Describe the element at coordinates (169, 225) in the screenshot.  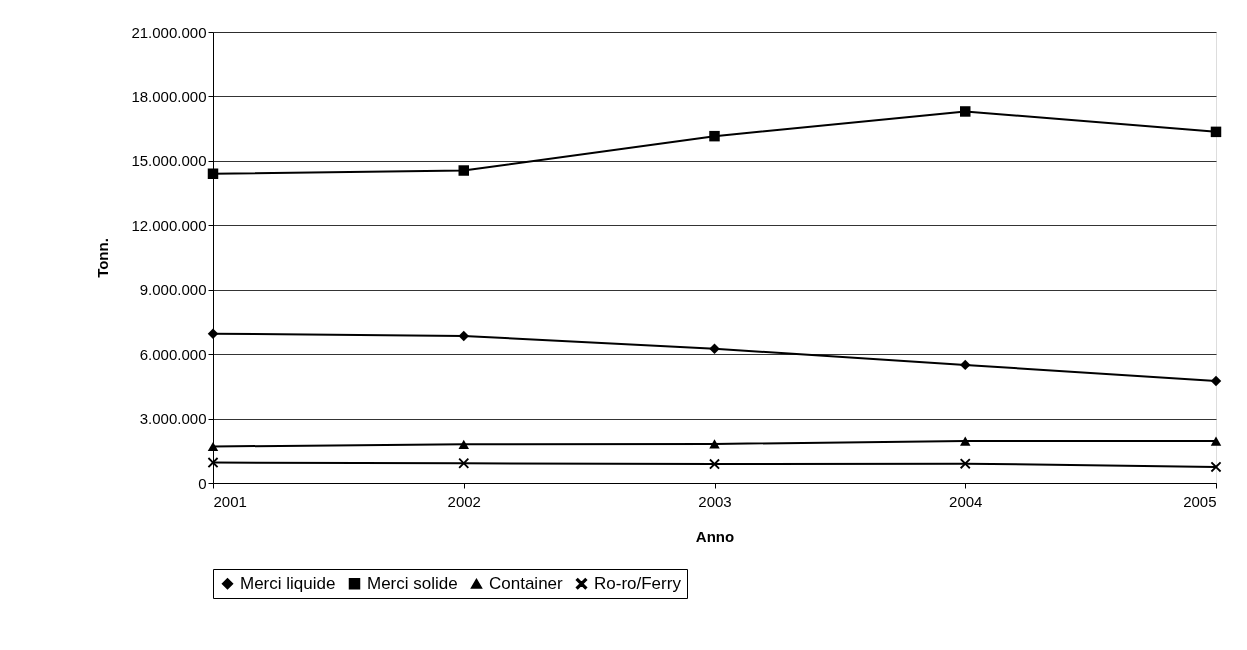
I see `y-tick-label: 12.000.000` at that location.